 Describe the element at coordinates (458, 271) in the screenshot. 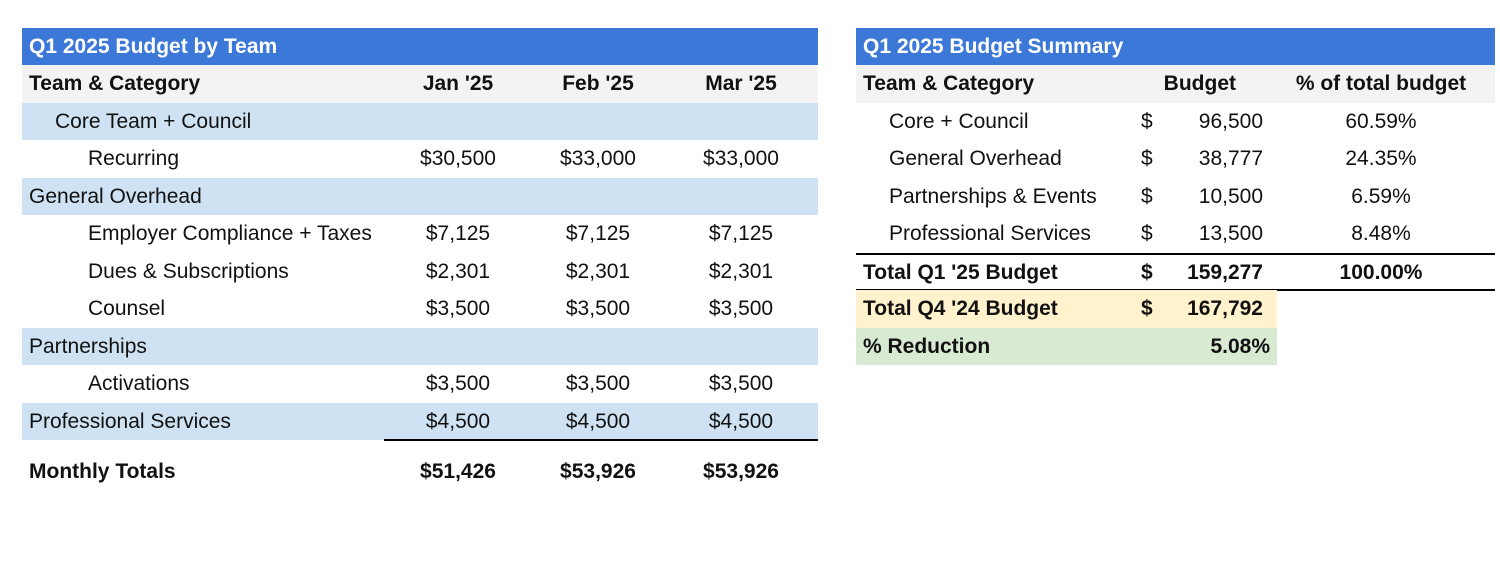

I see `cell-jan: $2,301` at that location.